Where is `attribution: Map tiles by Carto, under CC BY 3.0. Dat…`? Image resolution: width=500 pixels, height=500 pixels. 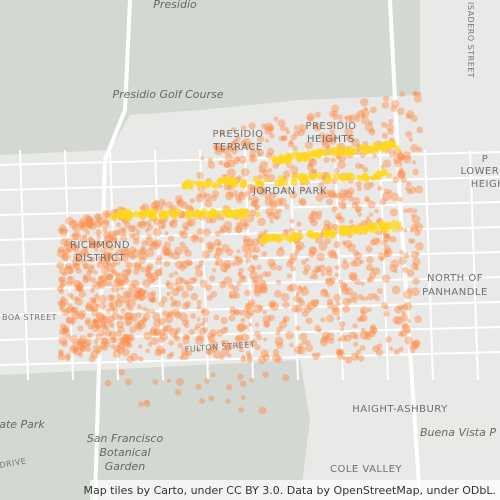 attribution: Map tiles by Carto, under CC BY 3.0. Dat… is located at coordinates (289, 490).